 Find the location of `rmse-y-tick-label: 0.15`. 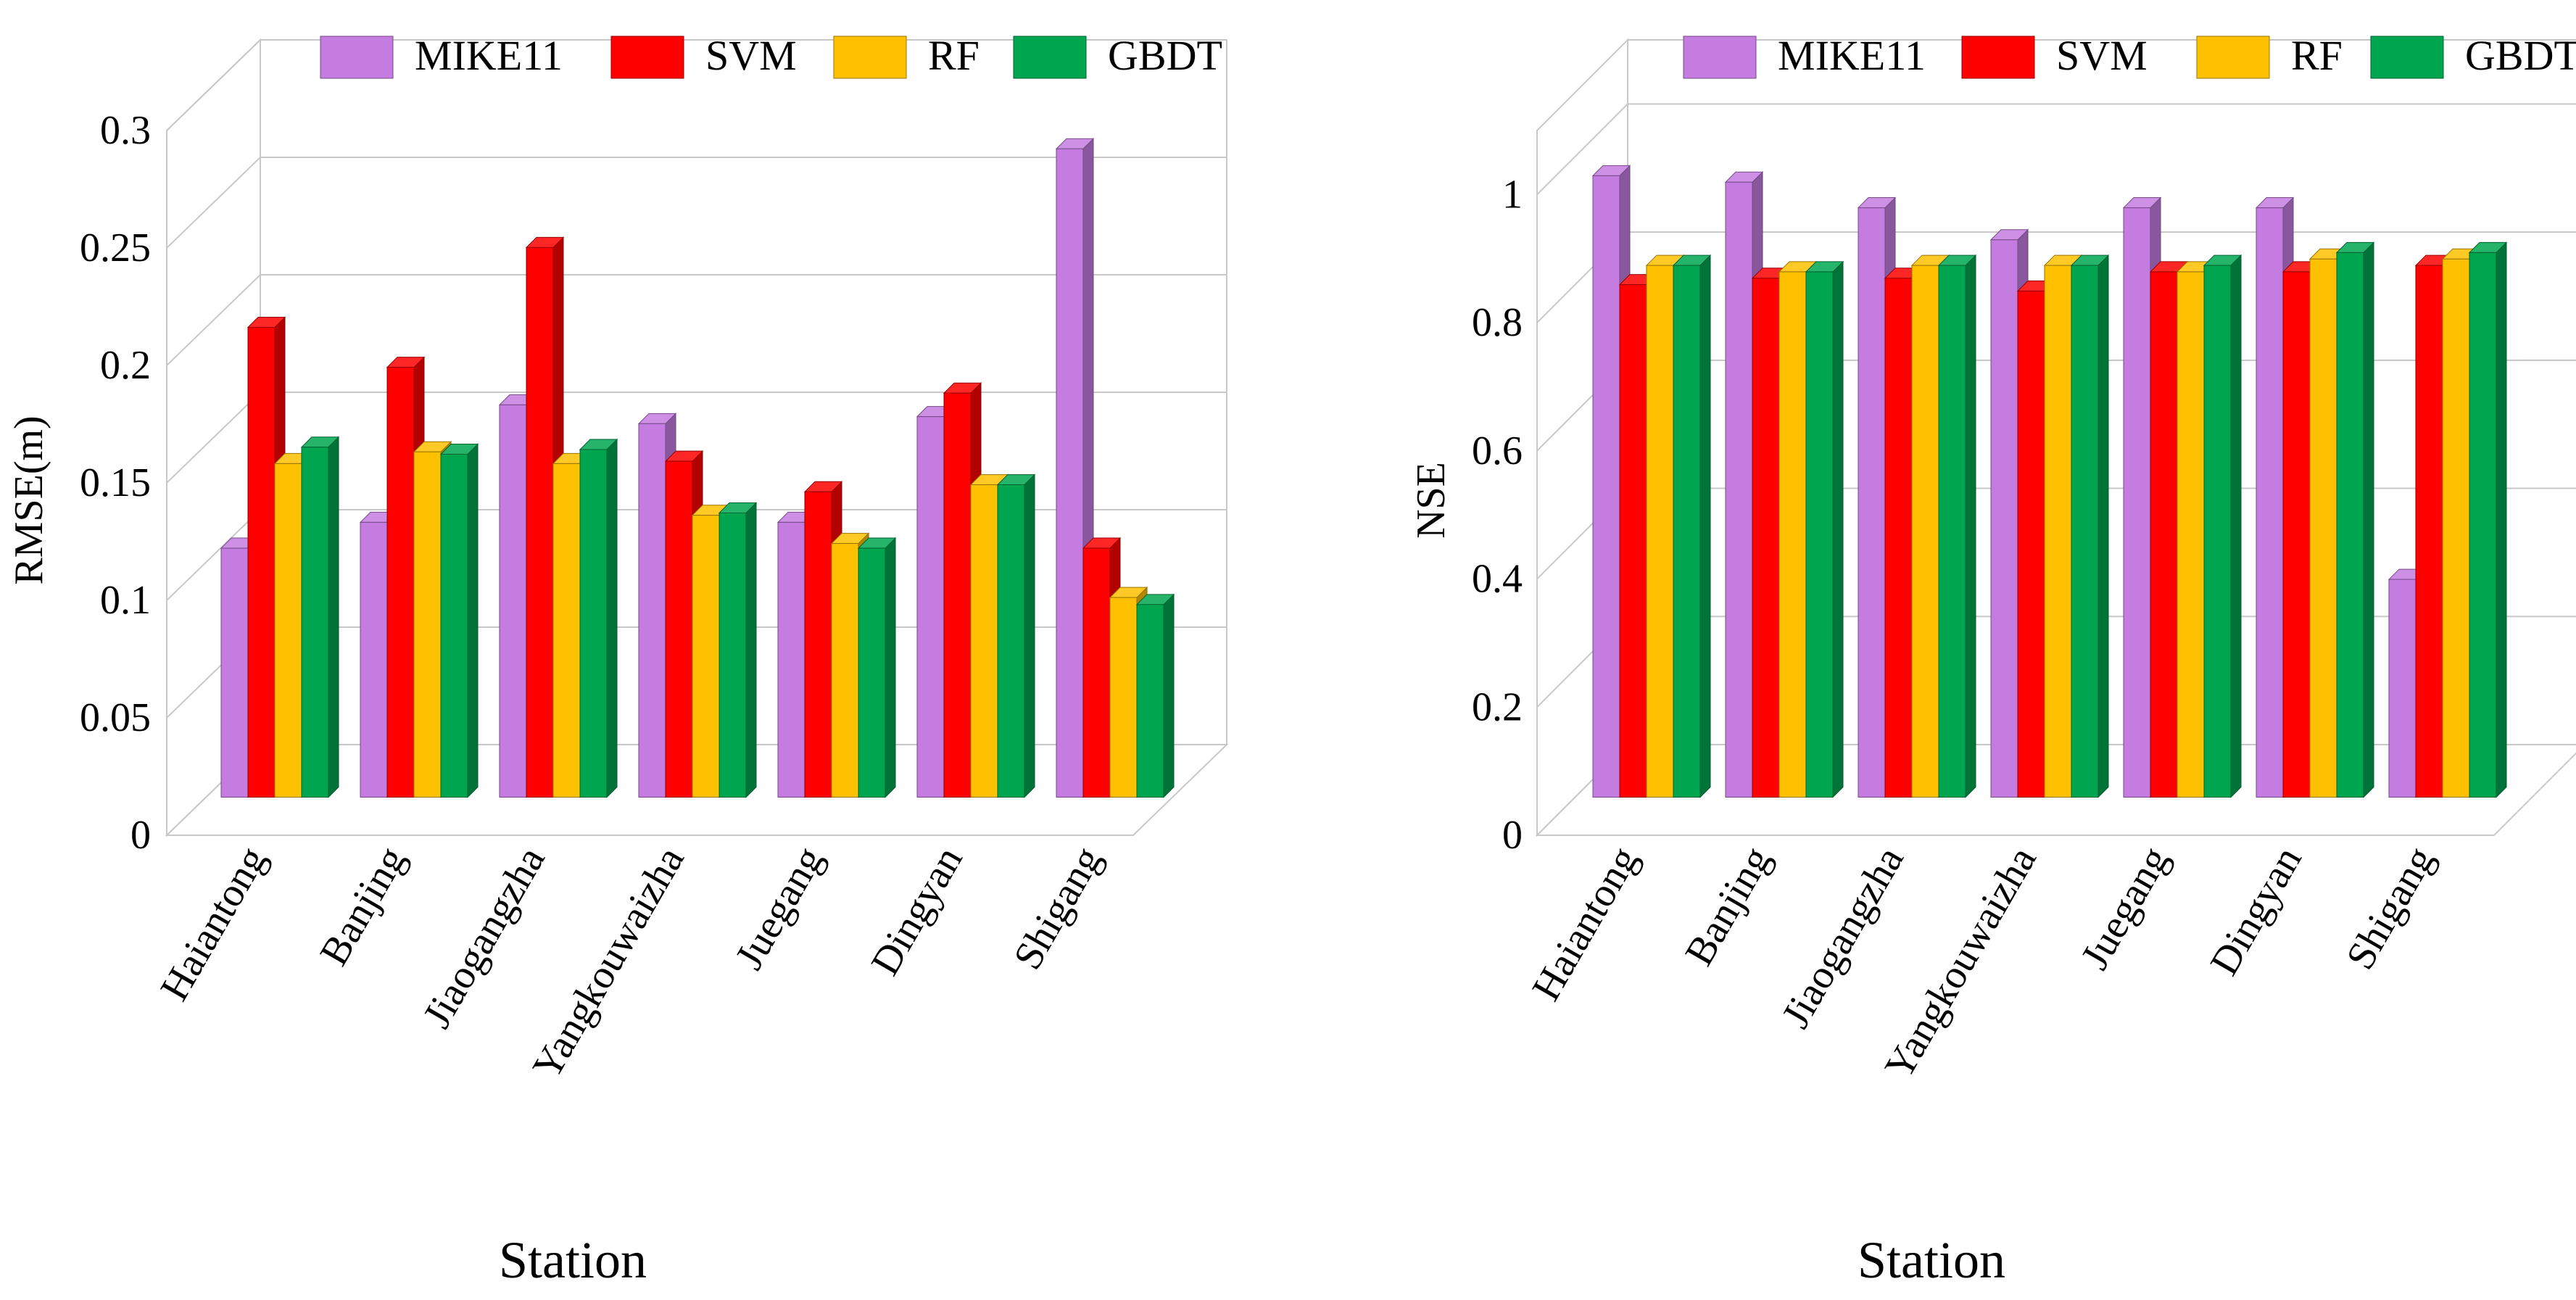

rmse-y-tick-label: 0.15 is located at coordinates (115, 482).